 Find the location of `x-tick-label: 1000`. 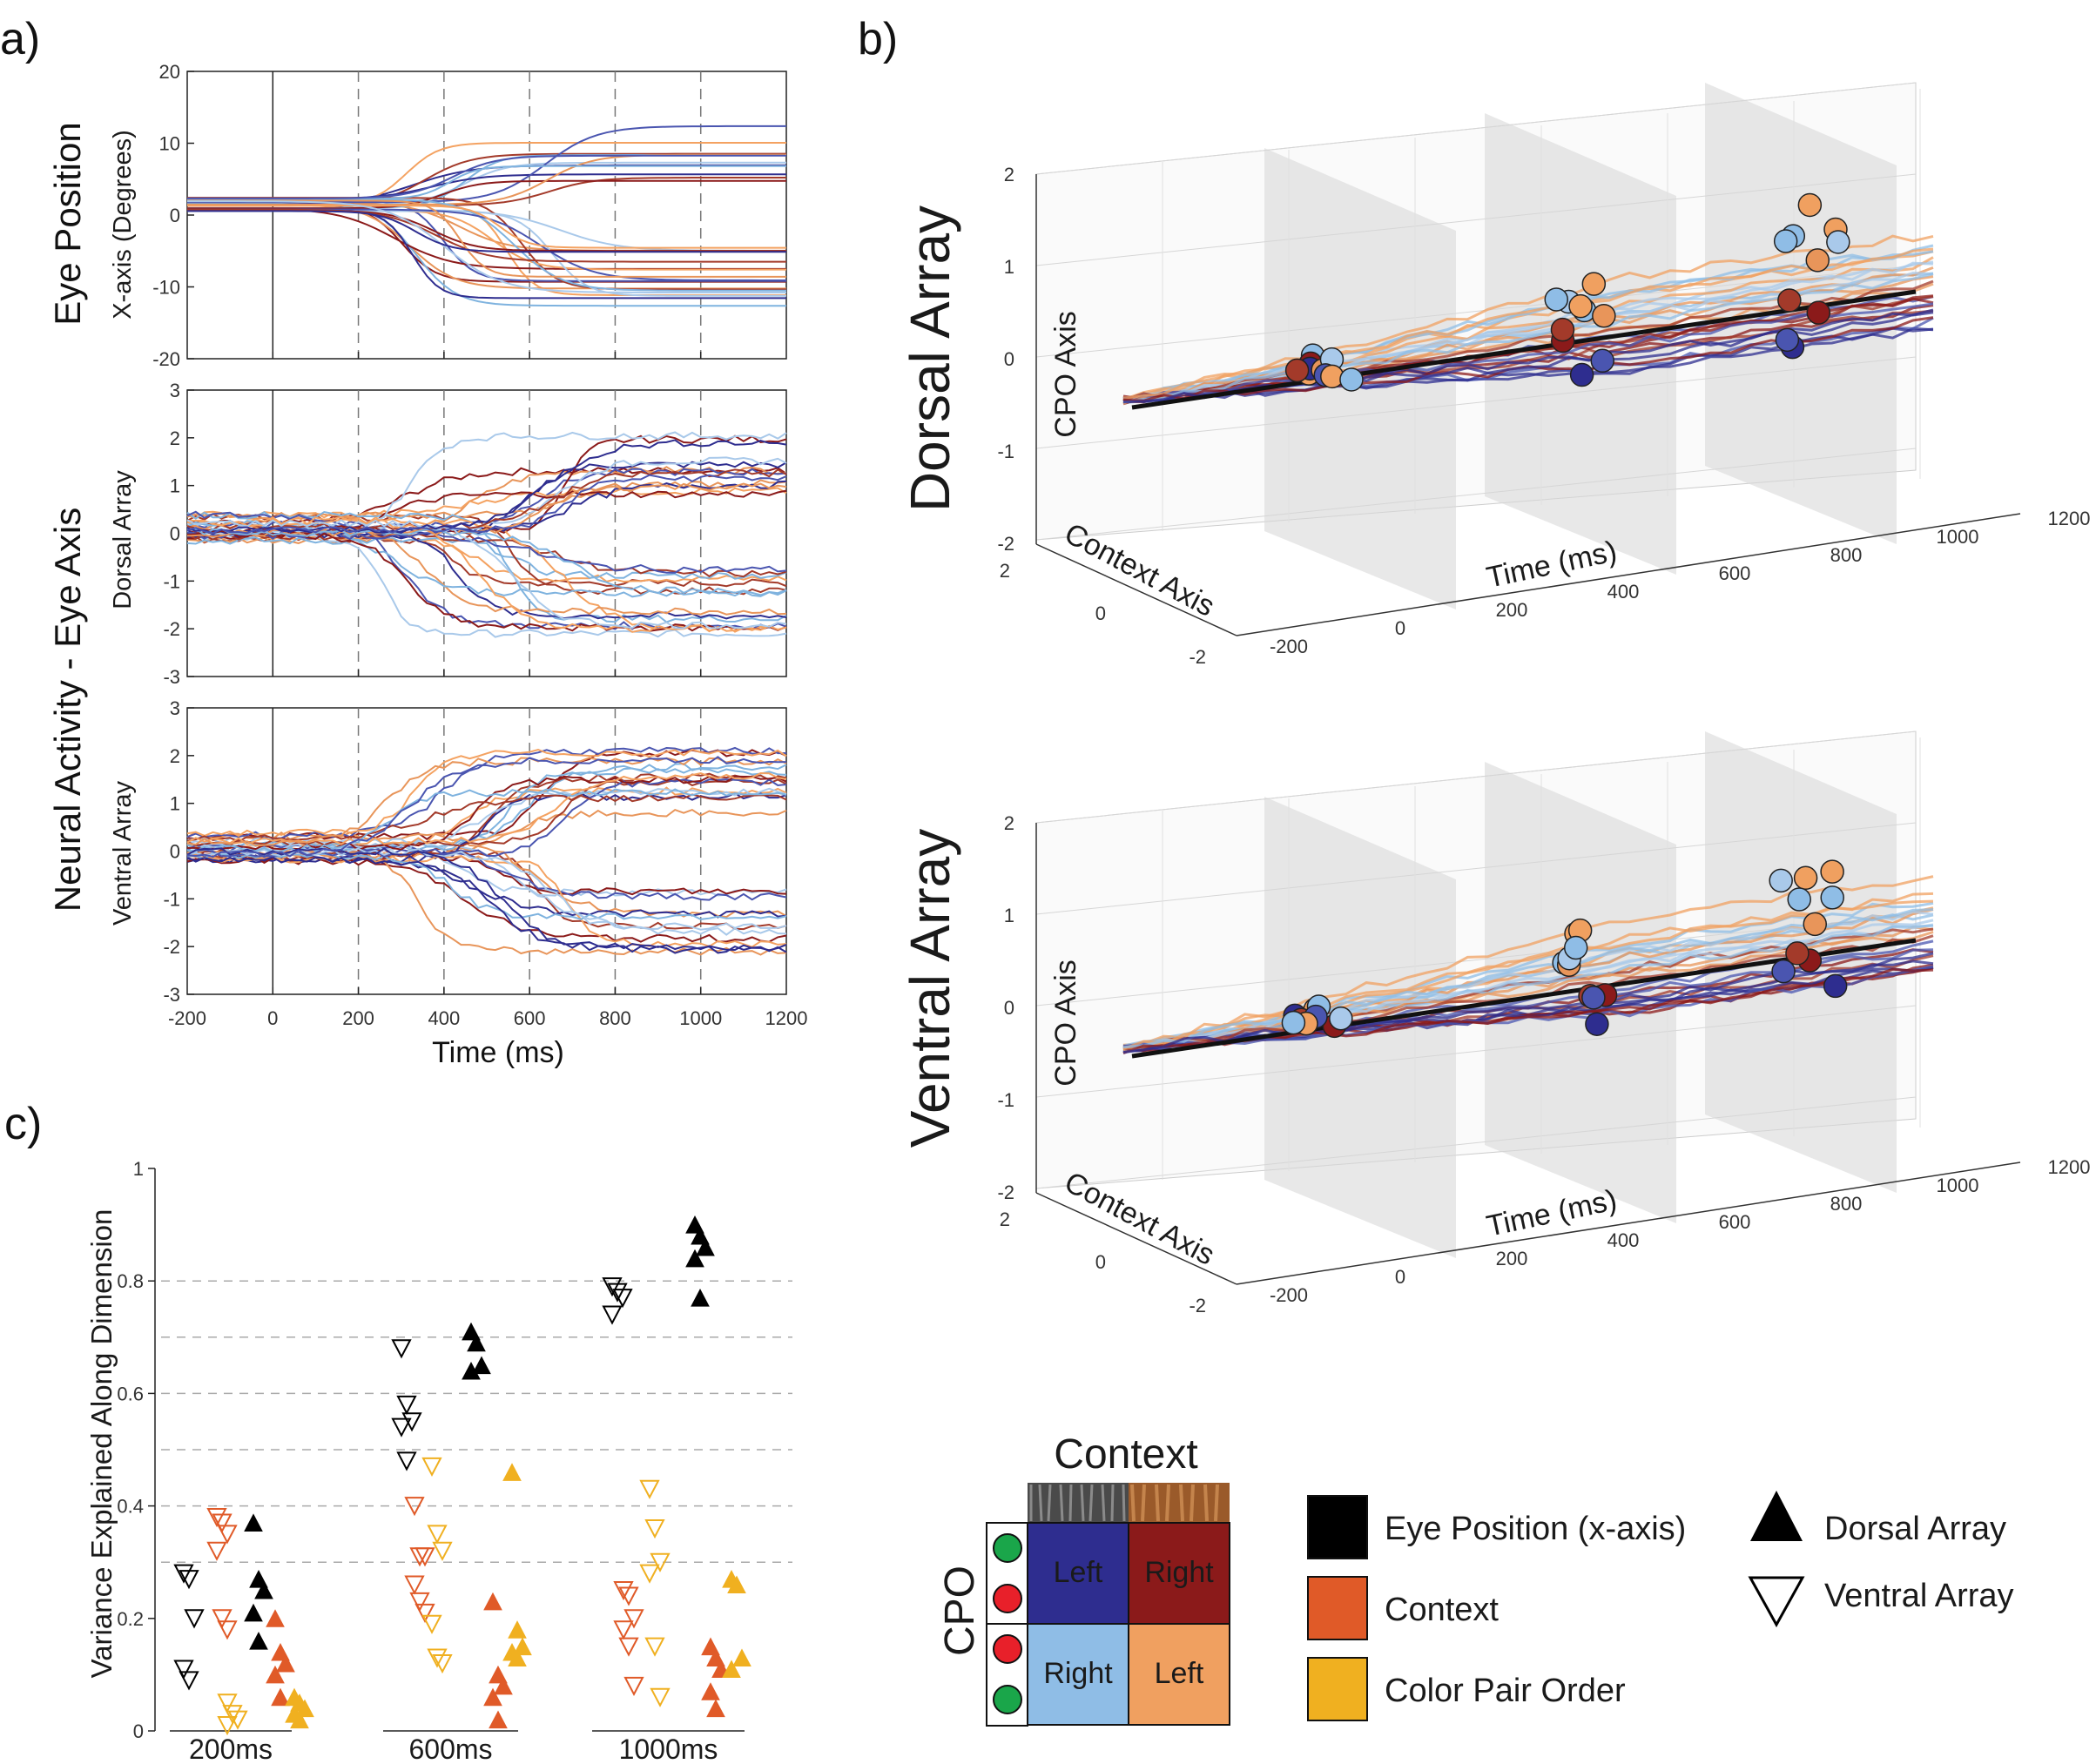

x-tick-label: 1000 is located at coordinates (1958, 537).